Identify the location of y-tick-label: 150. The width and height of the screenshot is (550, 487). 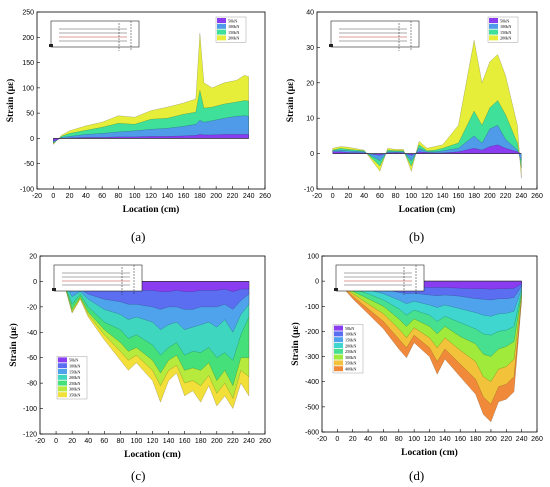
(28, 63).